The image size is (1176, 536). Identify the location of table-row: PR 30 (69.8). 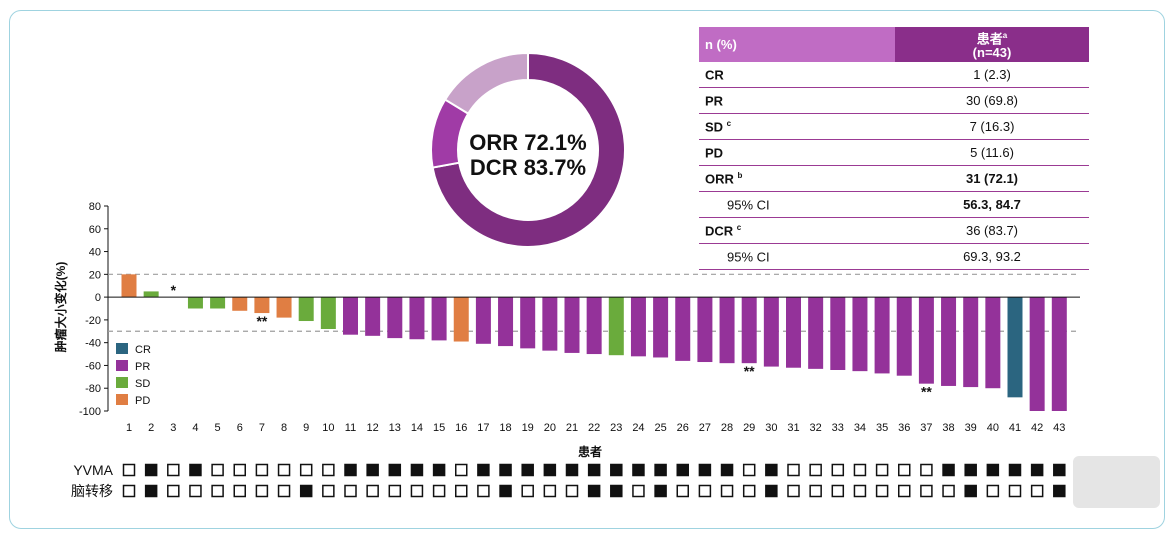
(894, 100).